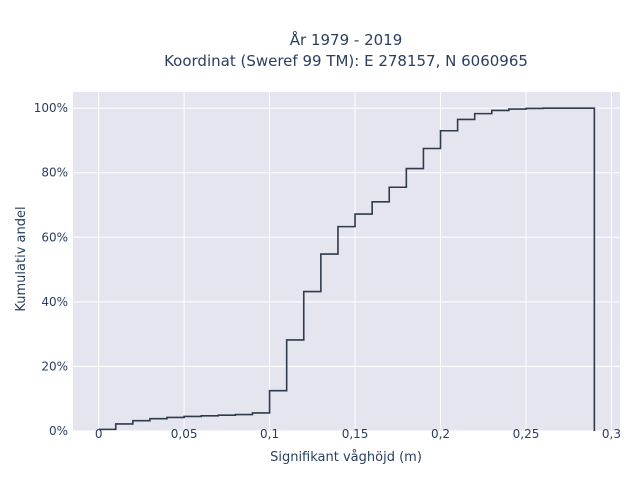 This screenshot has height=480, width=640. I want to click on x-tick-label-4: 0,2, so click(440, 434).